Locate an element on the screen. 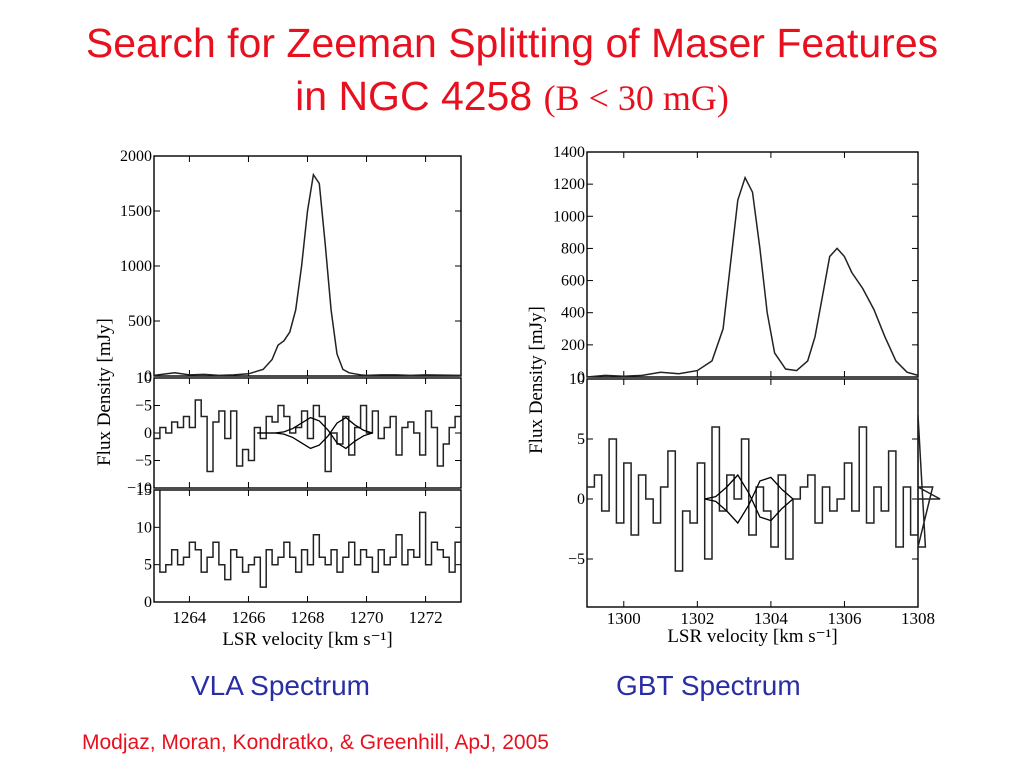 The width and height of the screenshot is (1024, 768). gbt-stokes-v-ytick-label: −5 is located at coordinates (576, 559).